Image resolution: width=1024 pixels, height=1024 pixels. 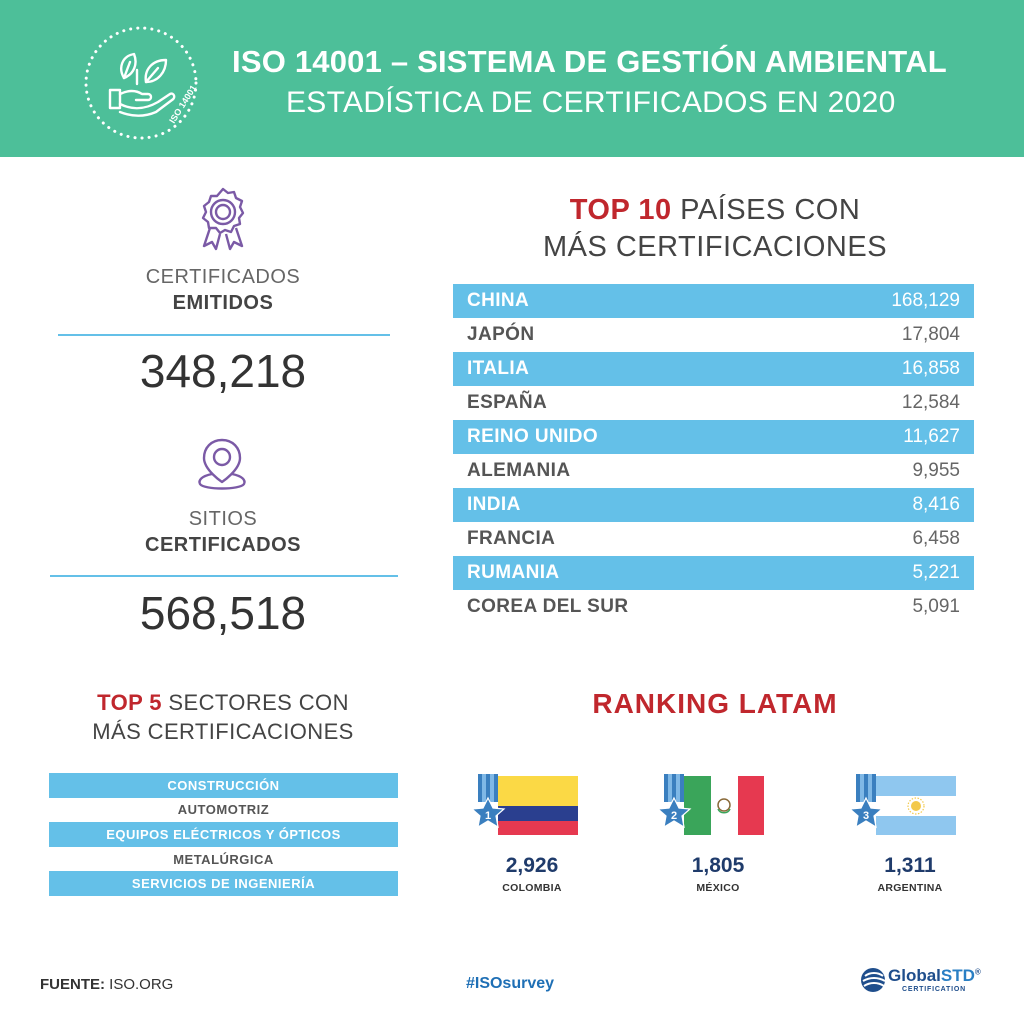 I want to click on leaf-hand-icon, so click(x=142, y=84).